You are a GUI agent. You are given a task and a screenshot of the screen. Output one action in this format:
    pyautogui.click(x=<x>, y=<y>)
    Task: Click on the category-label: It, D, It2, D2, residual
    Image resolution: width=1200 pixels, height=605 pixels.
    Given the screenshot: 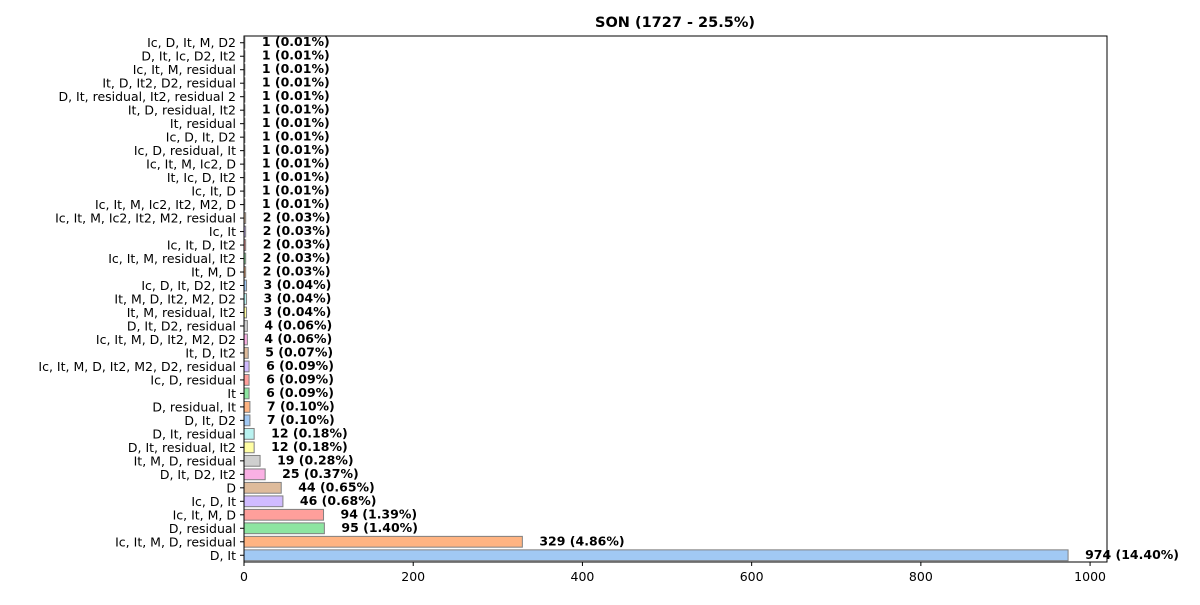 What is the action you would take?
    pyautogui.click(x=169, y=83)
    